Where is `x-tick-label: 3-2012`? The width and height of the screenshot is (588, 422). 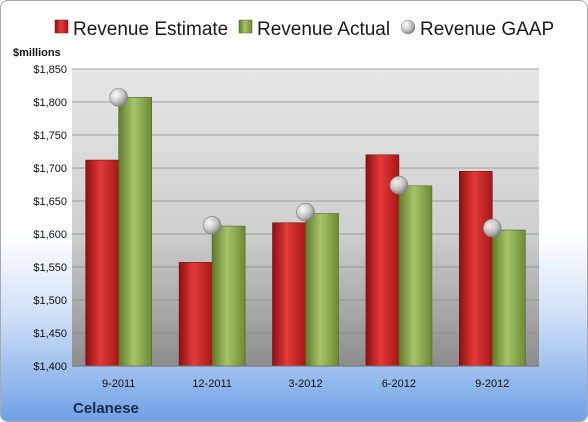 x-tick-label: 3-2012 is located at coordinates (305, 384).